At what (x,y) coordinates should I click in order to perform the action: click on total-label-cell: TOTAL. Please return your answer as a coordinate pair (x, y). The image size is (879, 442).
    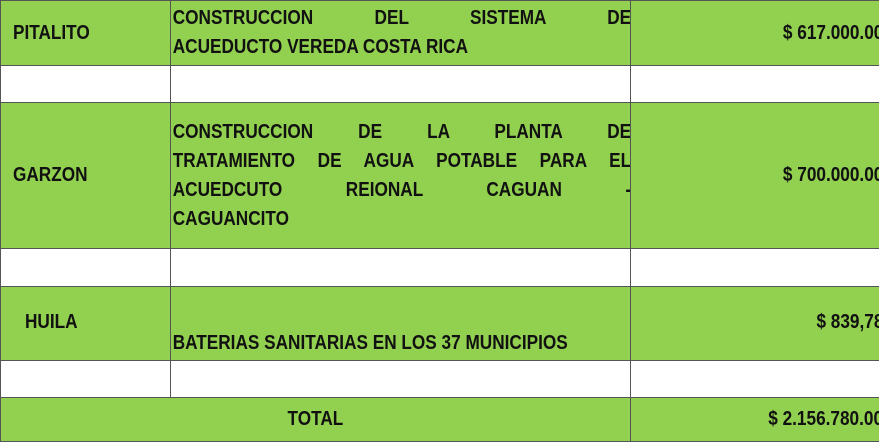
    Looking at the image, I should click on (316, 420).